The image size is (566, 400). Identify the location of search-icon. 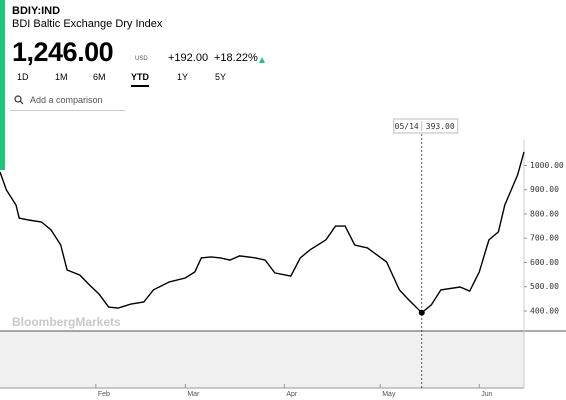
(19, 100).